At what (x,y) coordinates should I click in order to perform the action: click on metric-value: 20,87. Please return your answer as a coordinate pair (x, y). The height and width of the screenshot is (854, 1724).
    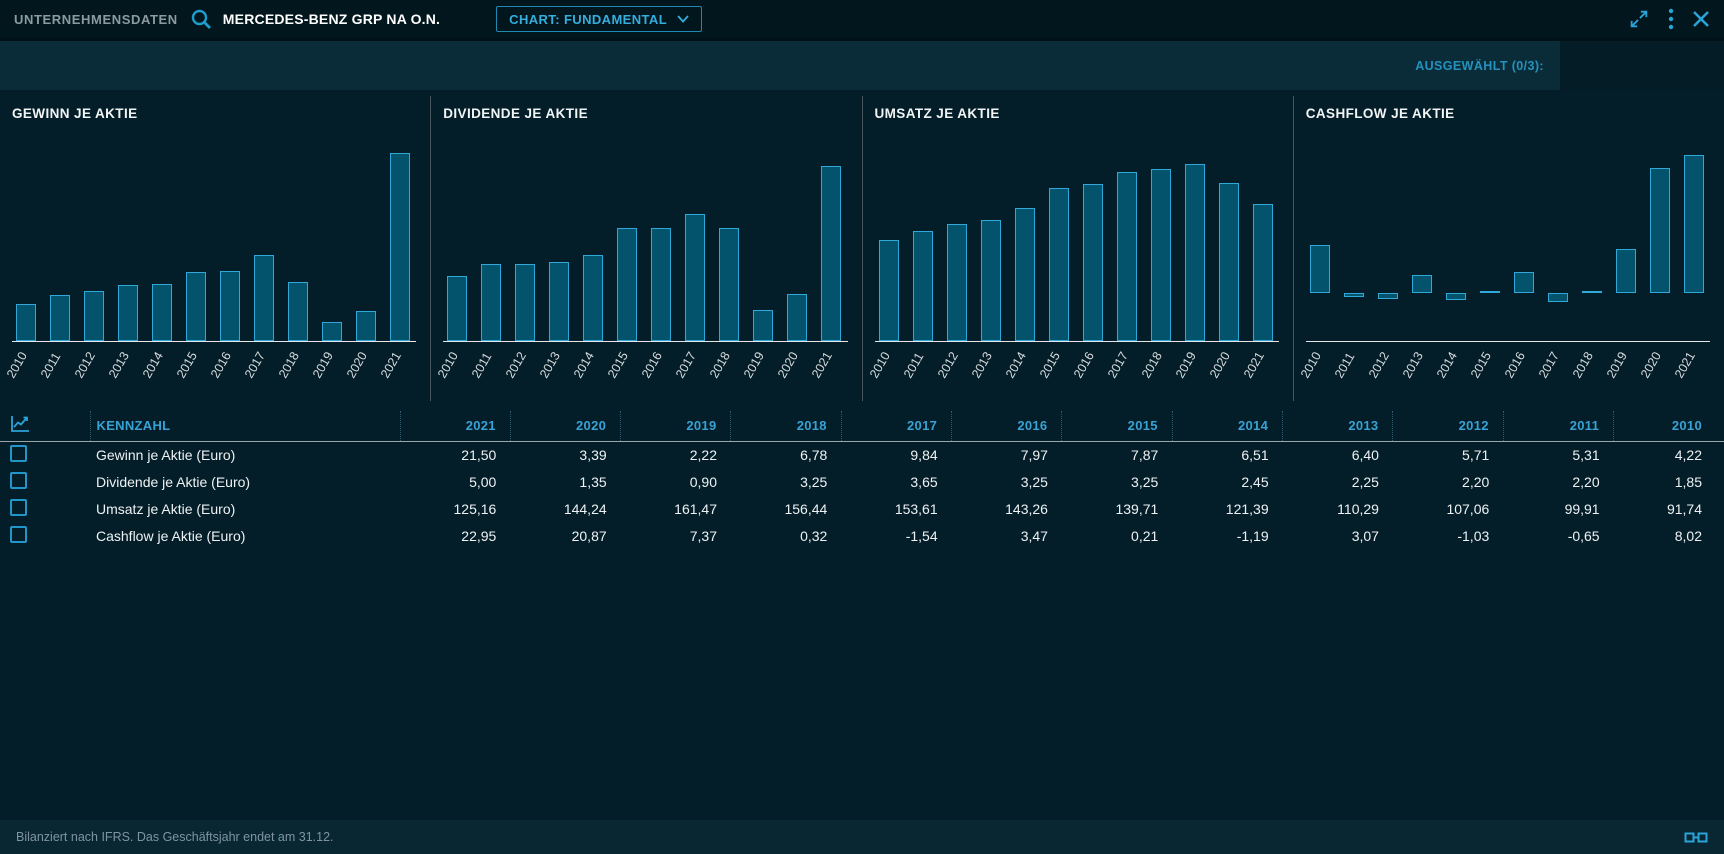
    Looking at the image, I should click on (589, 535).